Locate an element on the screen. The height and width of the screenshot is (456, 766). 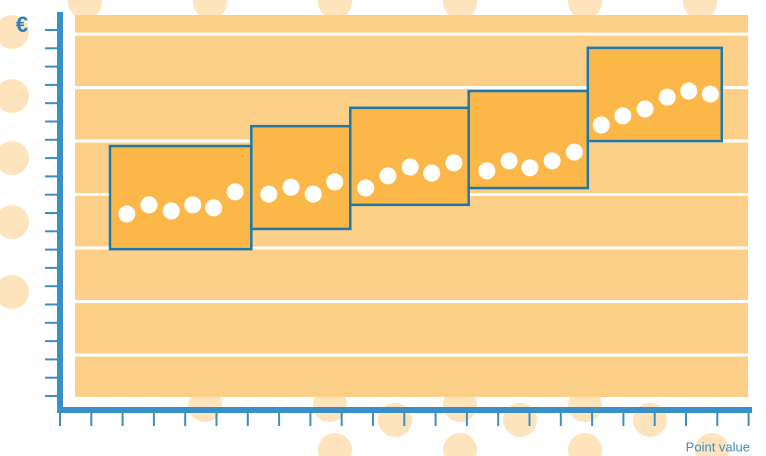
x-axis-label: Point value is located at coordinates (718, 446).